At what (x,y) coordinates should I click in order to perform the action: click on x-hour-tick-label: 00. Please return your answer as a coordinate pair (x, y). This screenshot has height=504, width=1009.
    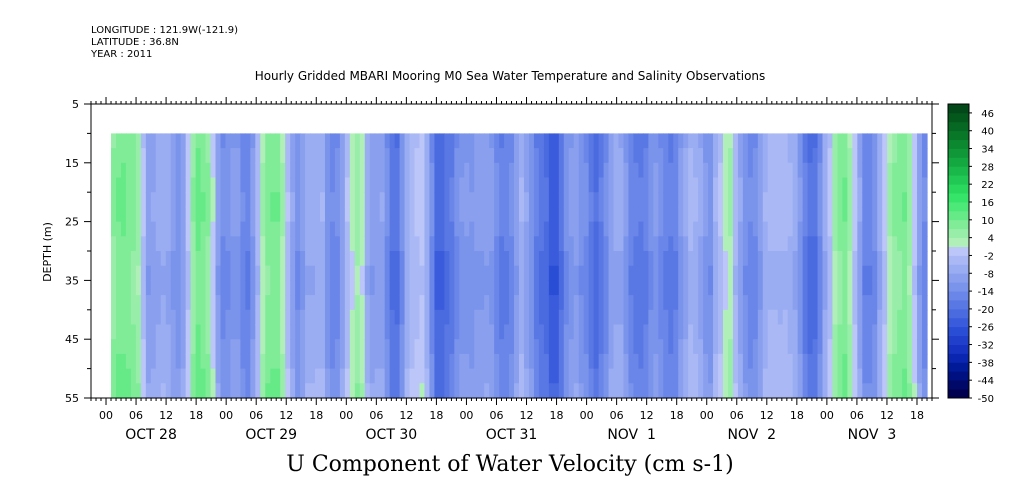
    Looking at the image, I should click on (827, 415).